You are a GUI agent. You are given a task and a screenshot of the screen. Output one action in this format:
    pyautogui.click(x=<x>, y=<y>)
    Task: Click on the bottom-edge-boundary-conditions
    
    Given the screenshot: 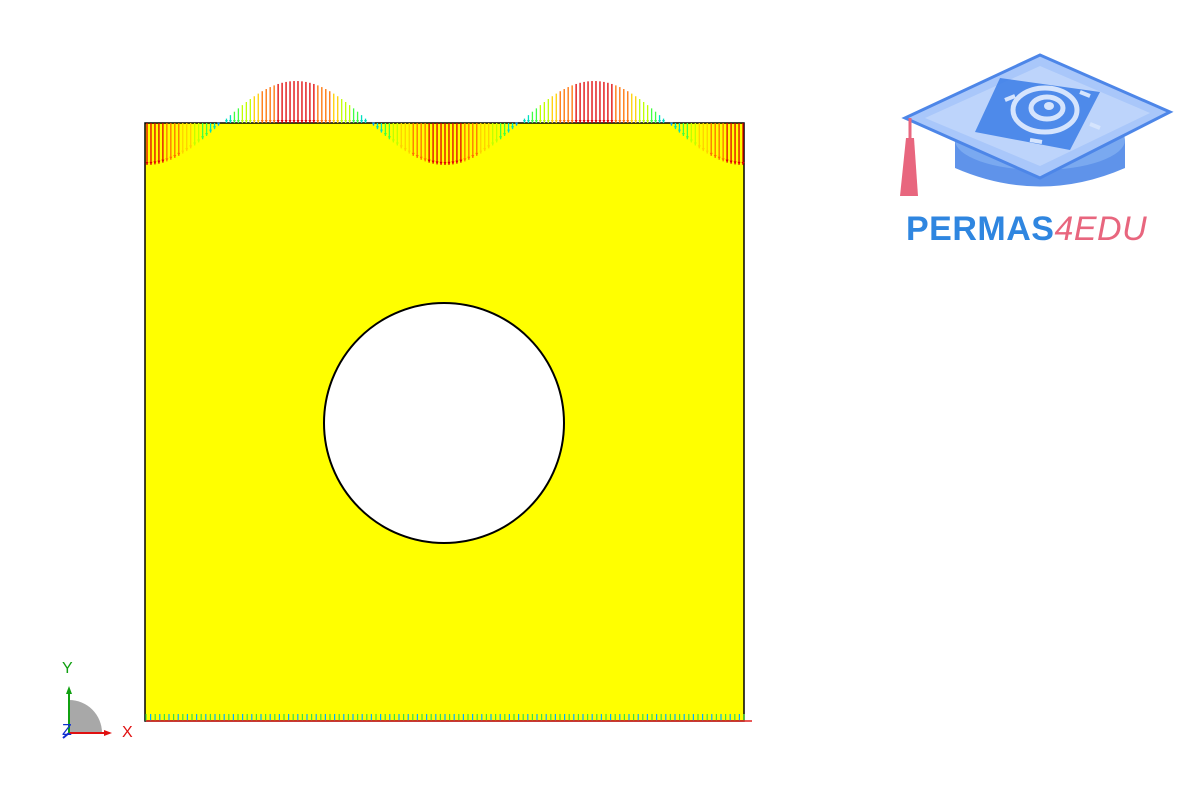 What is the action you would take?
    pyautogui.click(x=448, y=718)
    